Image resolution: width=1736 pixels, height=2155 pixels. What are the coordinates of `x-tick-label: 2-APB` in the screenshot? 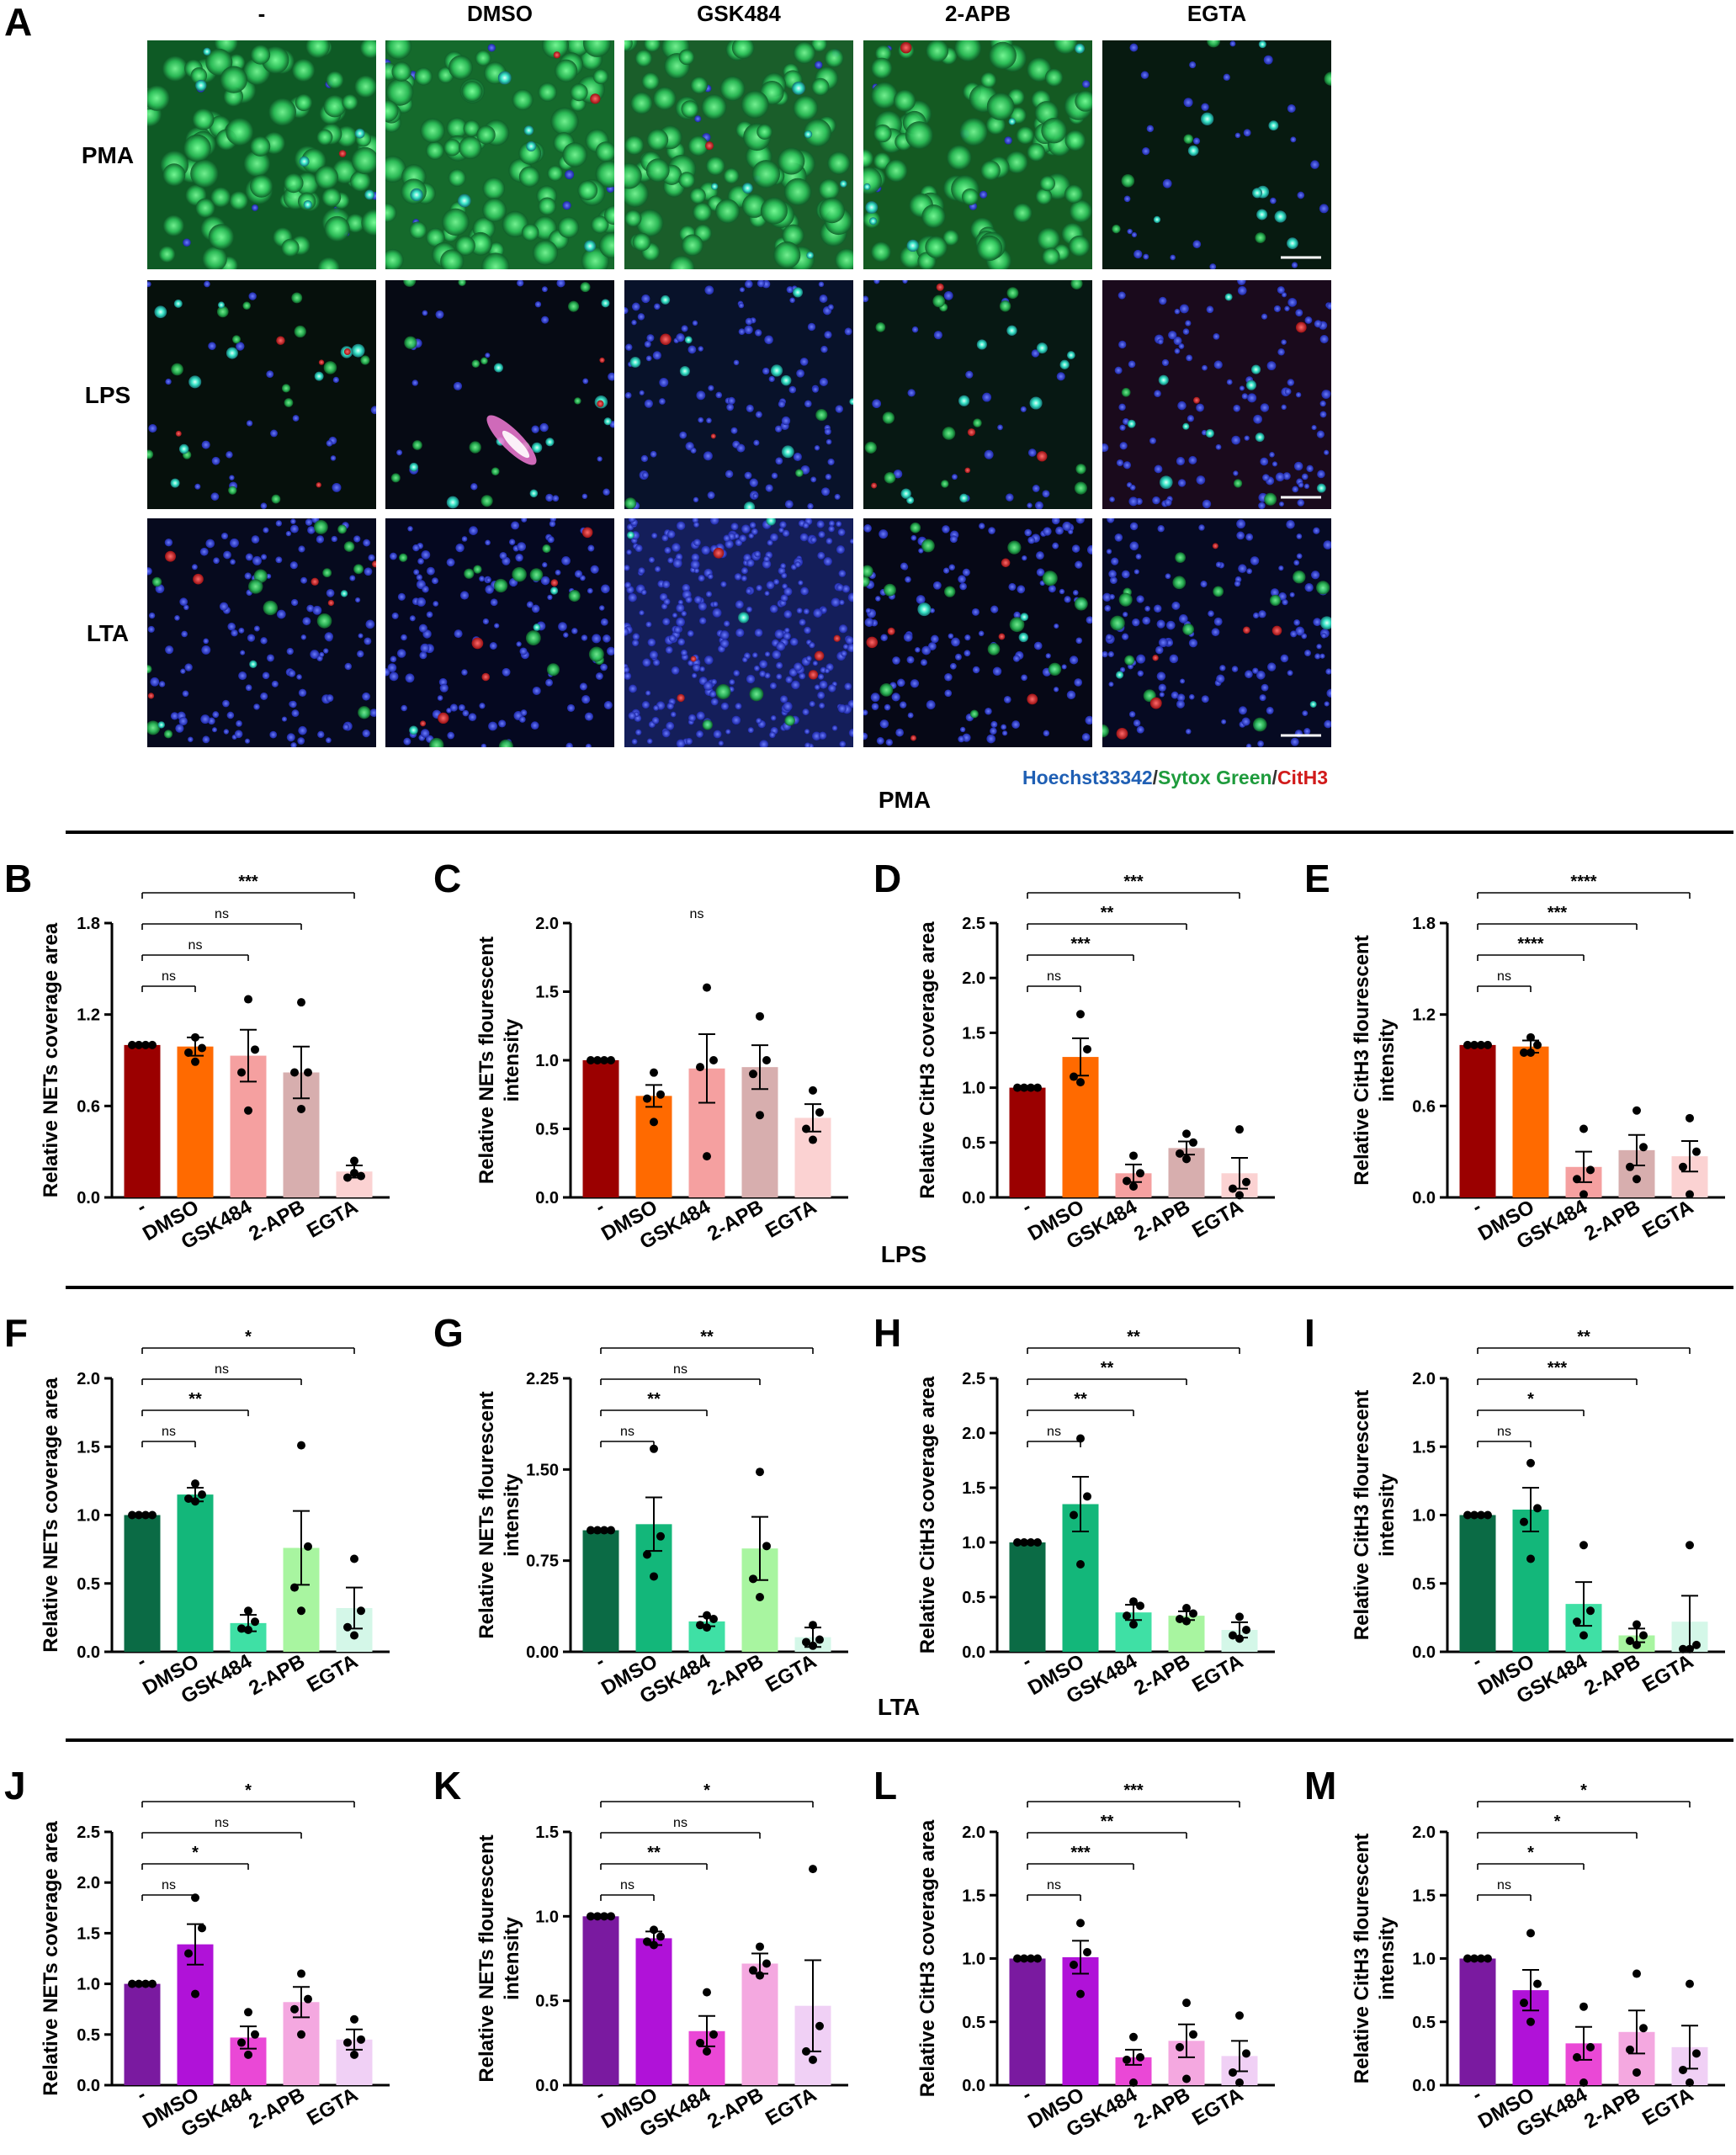 It's located at (1162, 2108).